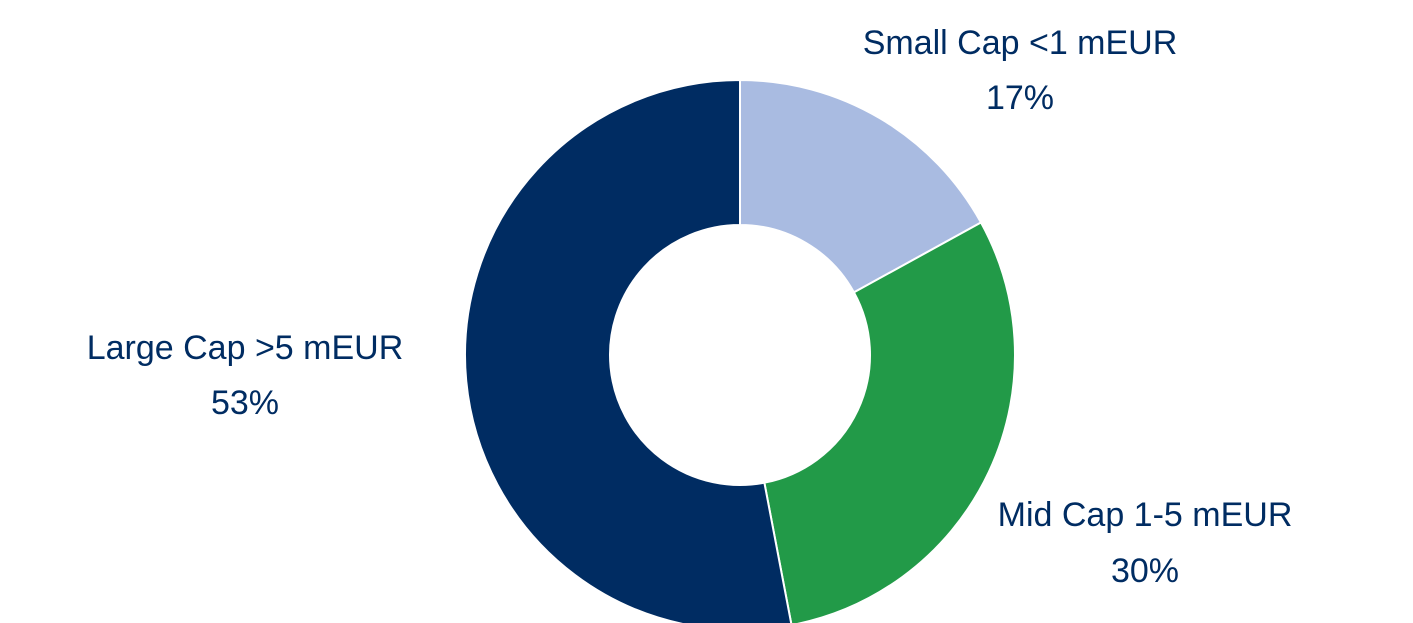  Describe the element at coordinates (245, 403) in the screenshot. I see `slice-value-label: 53%` at that location.